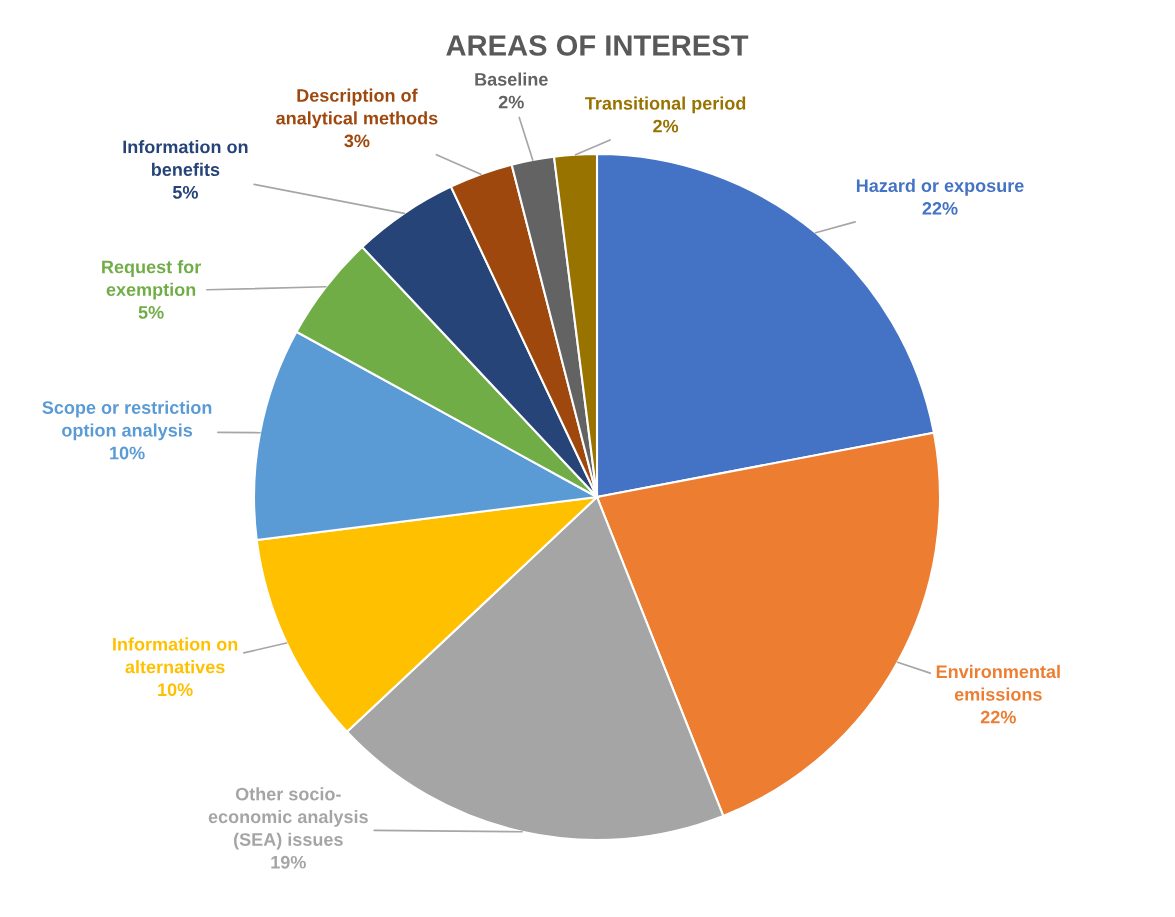 This screenshot has height=917, width=1175. I want to click on slice-label: Request for exemption, so click(151, 280).